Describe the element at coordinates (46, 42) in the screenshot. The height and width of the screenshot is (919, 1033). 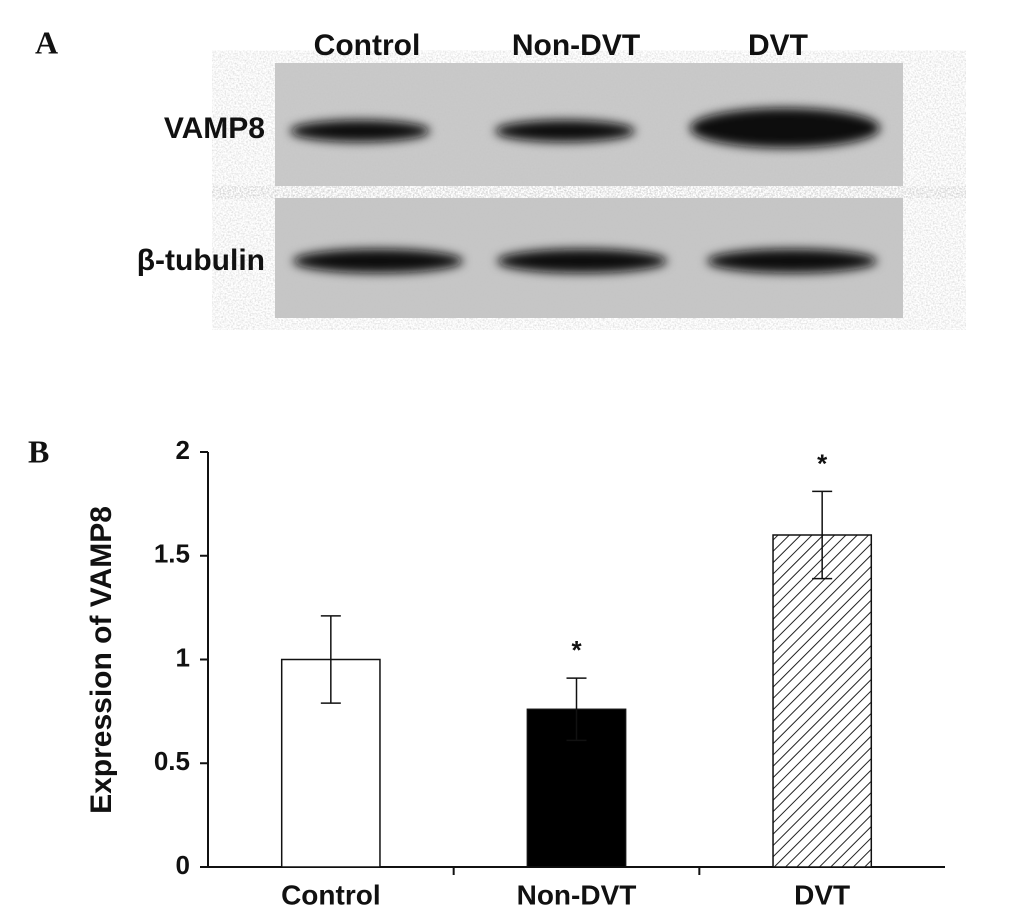
I see `panel-label: A` at that location.